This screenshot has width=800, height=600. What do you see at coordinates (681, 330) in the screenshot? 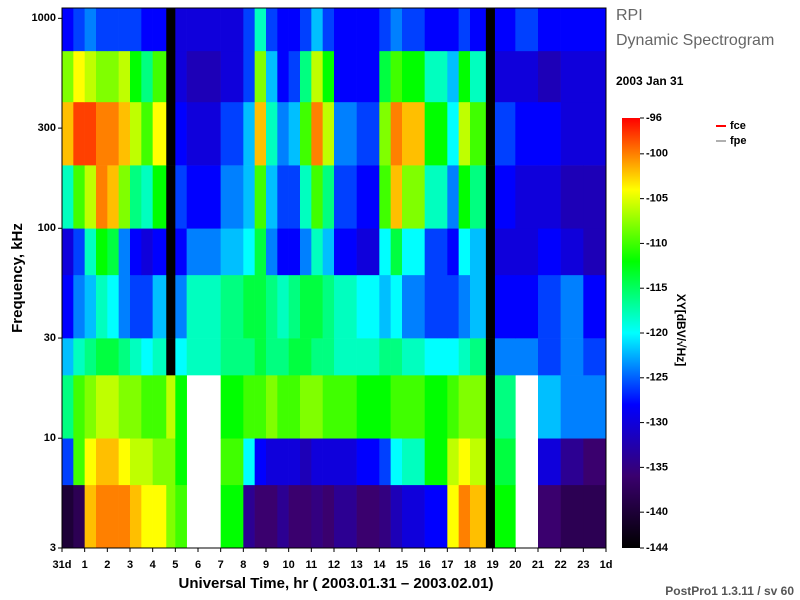
I see `colorbar-title: XY[dBV/√Hz]` at bounding box center [681, 330].